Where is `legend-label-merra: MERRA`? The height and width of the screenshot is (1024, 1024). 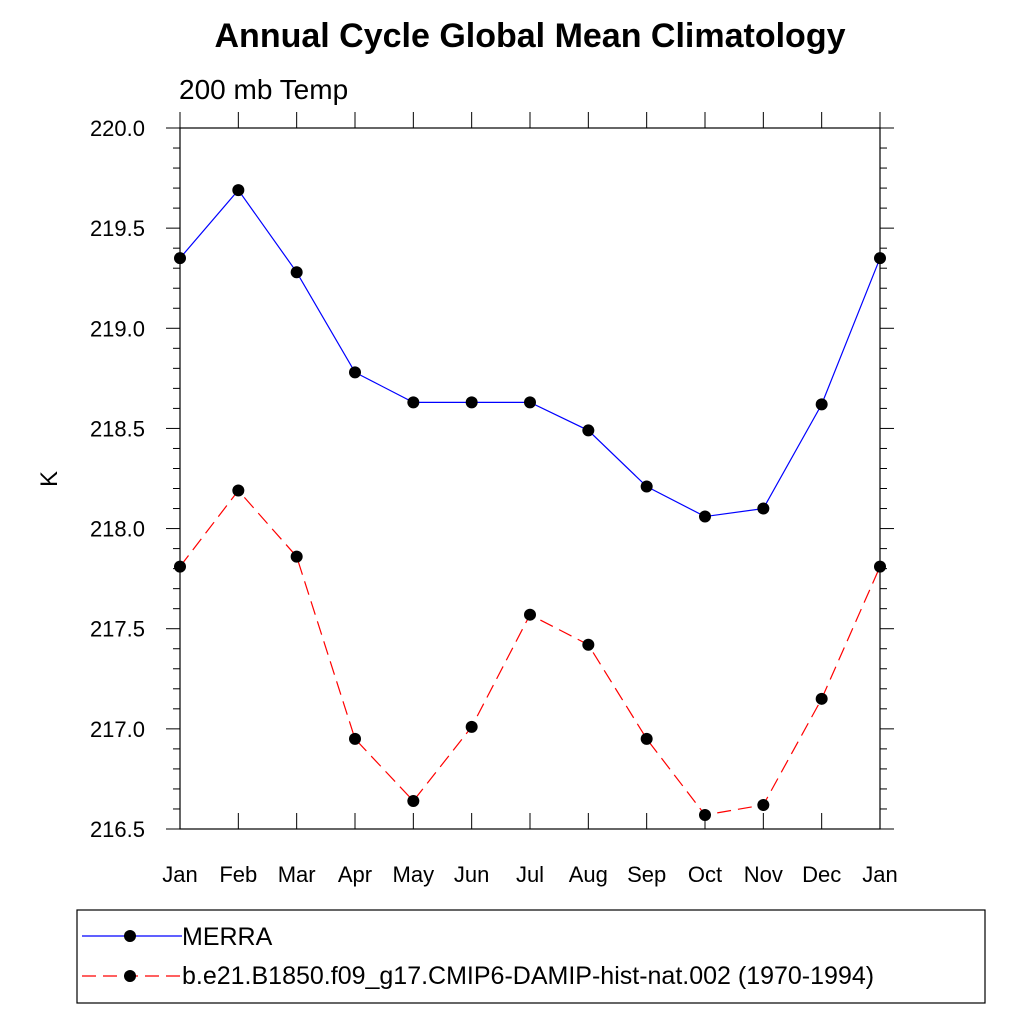 legend-label-merra: MERRA is located at coordinates (227, 937).